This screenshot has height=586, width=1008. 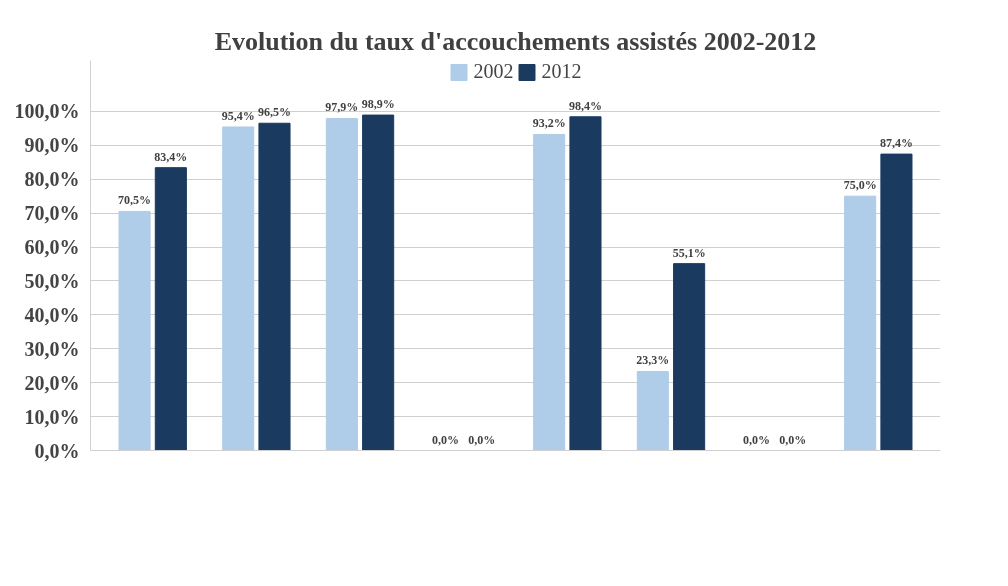 What do you see at coordinates (52, 416) in the screenshot?
I see `y-tick-label: 10,0%` at bounding box center [52, 416].